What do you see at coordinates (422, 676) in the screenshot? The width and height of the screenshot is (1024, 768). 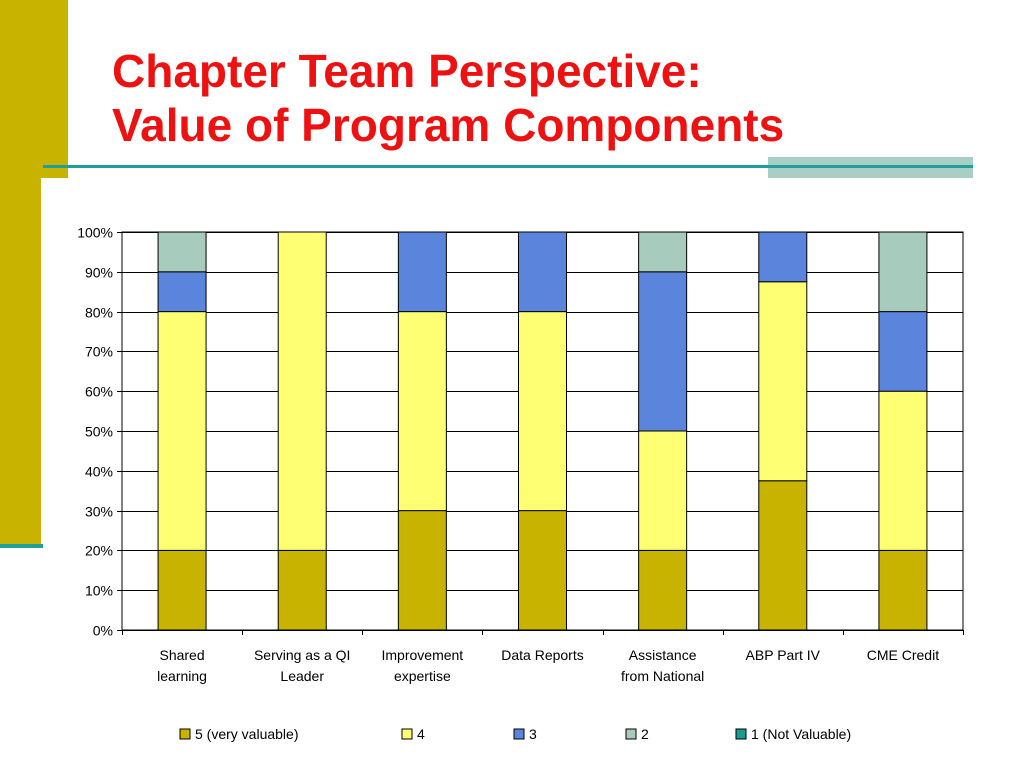 I see `x-category-label: expertise` at bounding box center [422, 676].